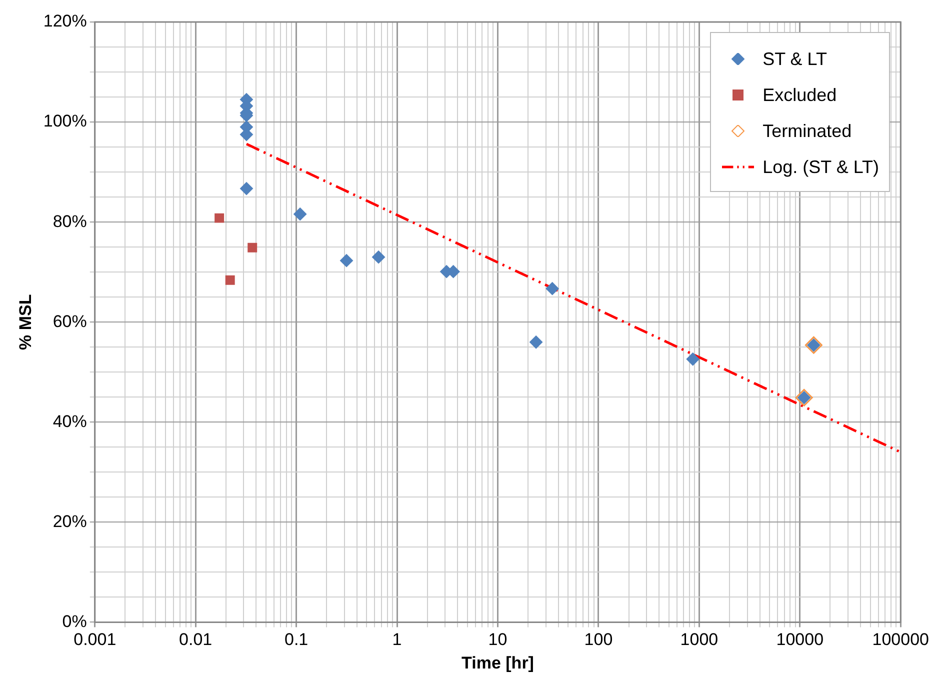 This screenshot has height=682, width=940. Describe the element at coordinates (794, 59) in the screenshot. I see `legend-label: ST & LT` at that location.